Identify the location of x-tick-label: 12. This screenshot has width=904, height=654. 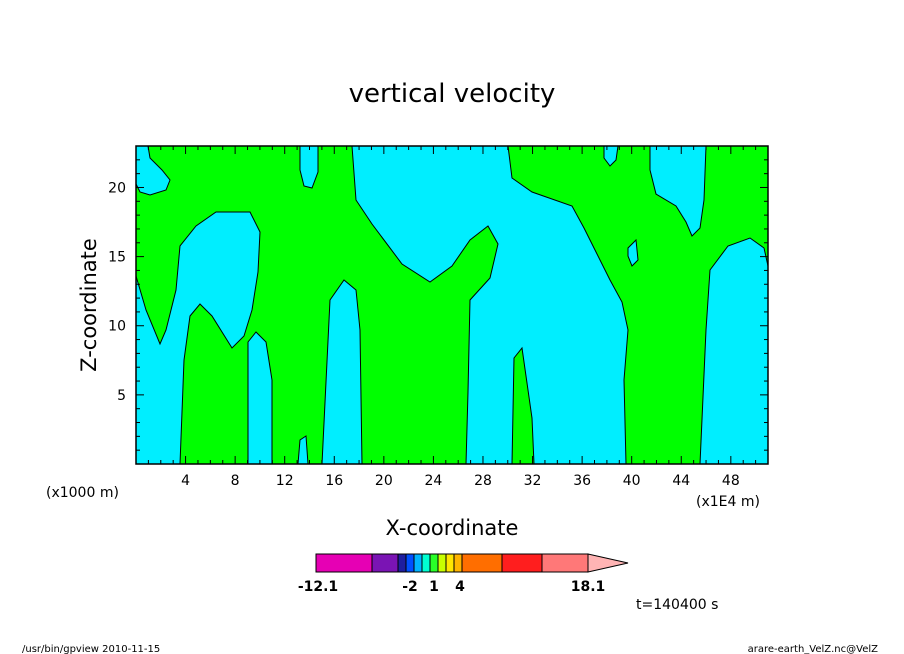
(285, 481).